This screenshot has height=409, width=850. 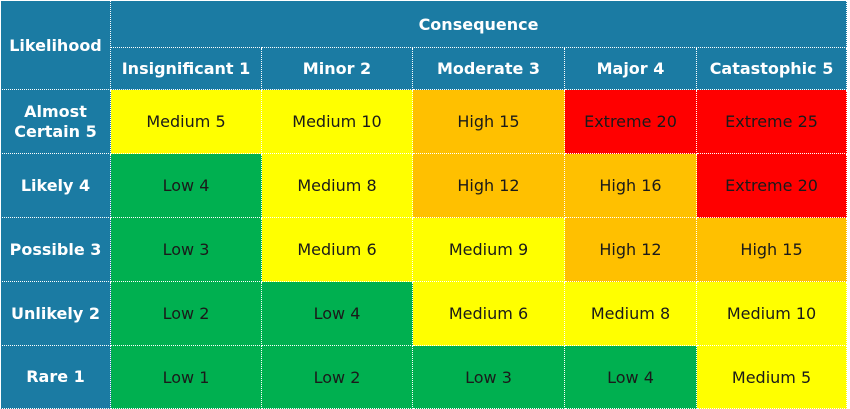 What do you see at coordinates (55, 249) in the screenshot?
I see `row-header: Possible 3` at bounding box center [55, 249].